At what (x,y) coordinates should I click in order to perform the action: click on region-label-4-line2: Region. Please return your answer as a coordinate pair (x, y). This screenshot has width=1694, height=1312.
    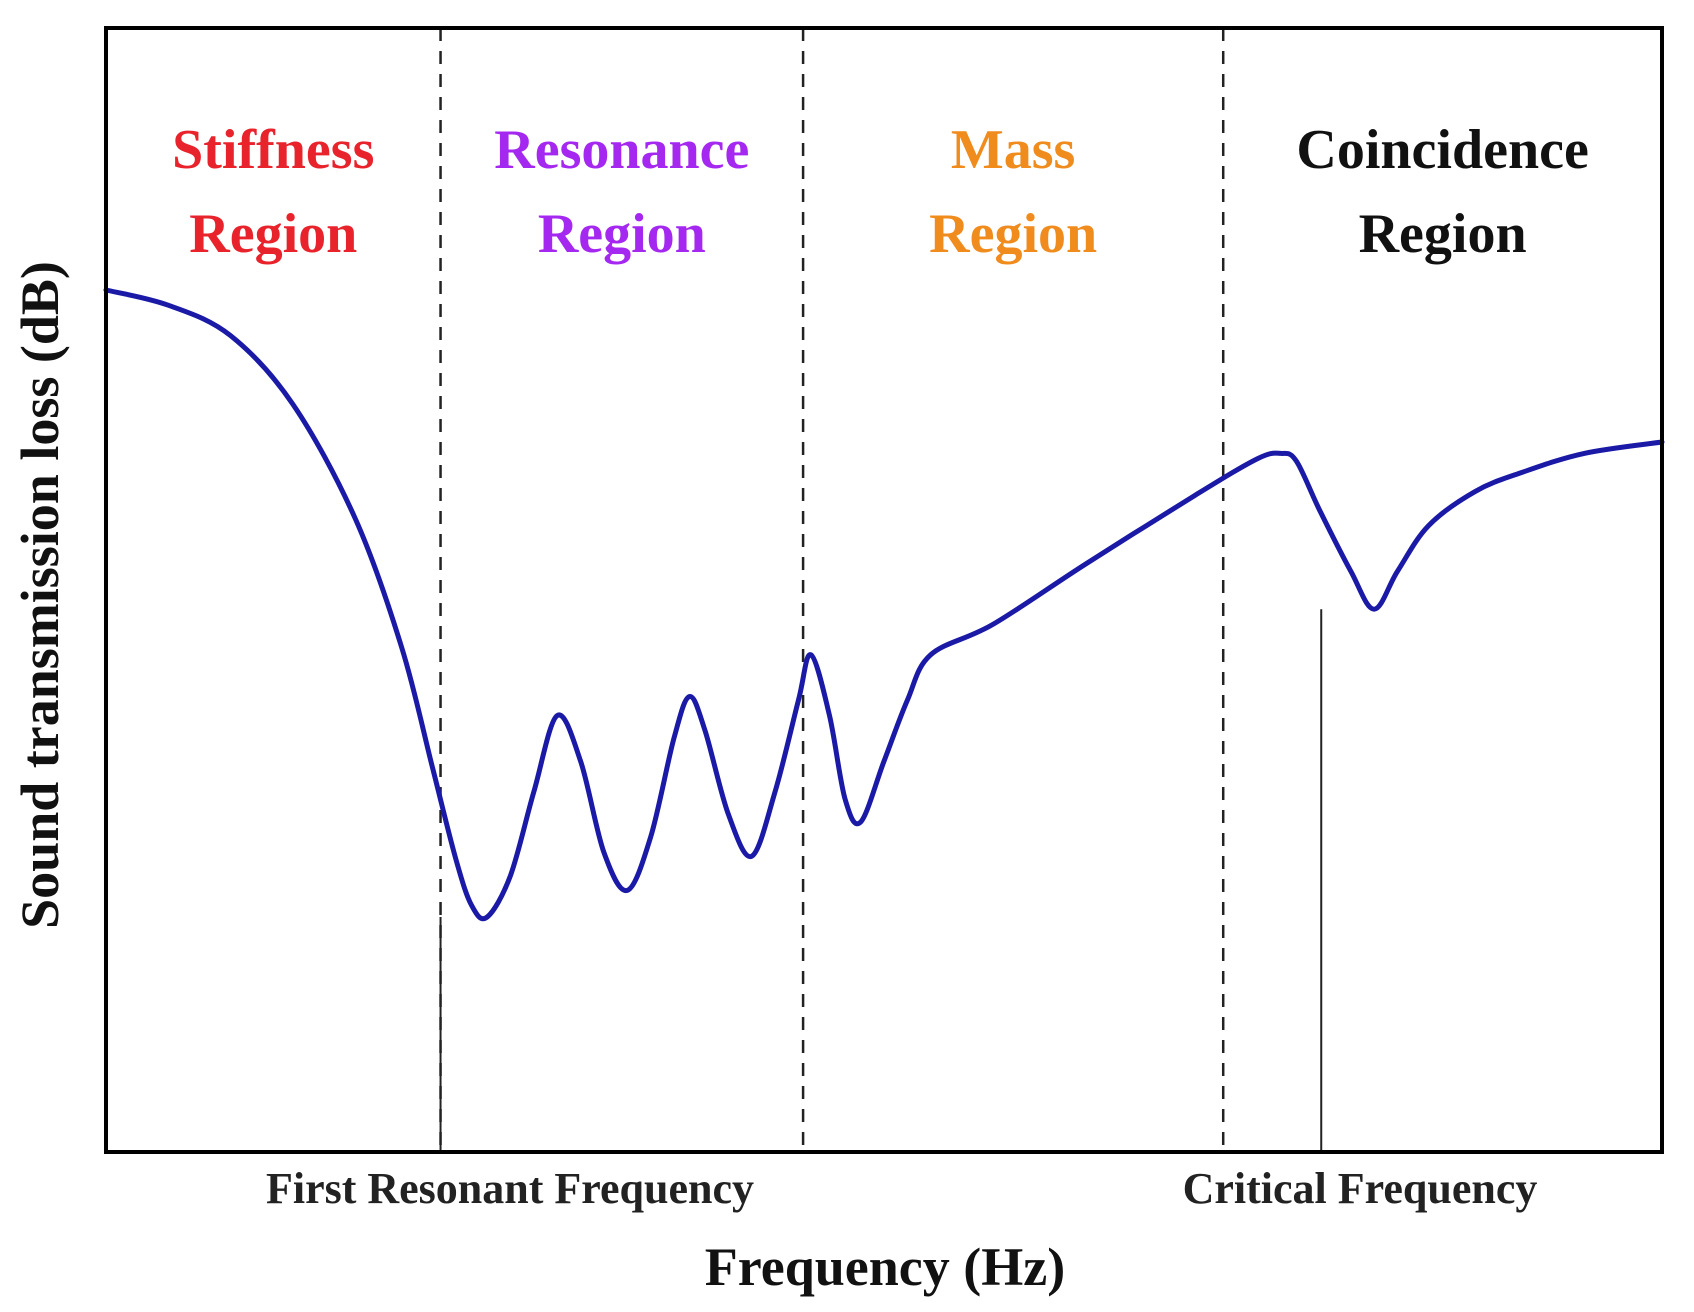
    Looking at the image, I should click on (1443, 234).